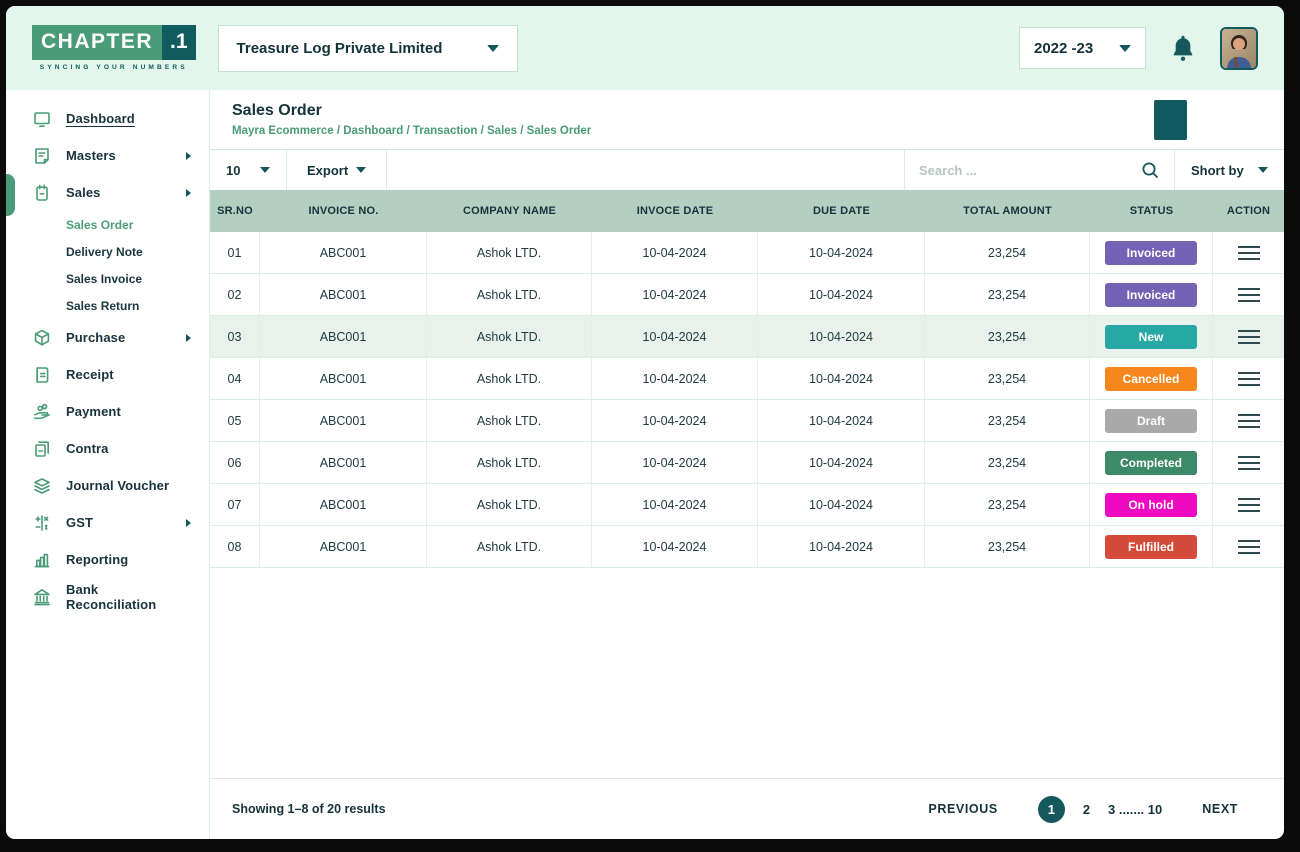 The width and height of the screenshot is (1300, 852). I want to click on search-icon, so click(1150, 170).